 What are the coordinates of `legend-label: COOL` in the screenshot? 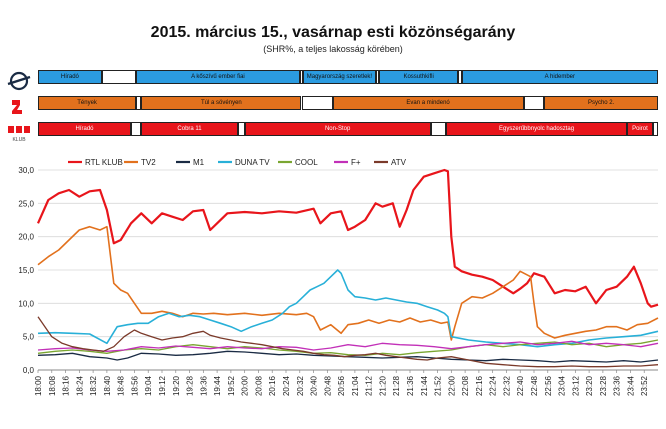 It's located at (306, 162).